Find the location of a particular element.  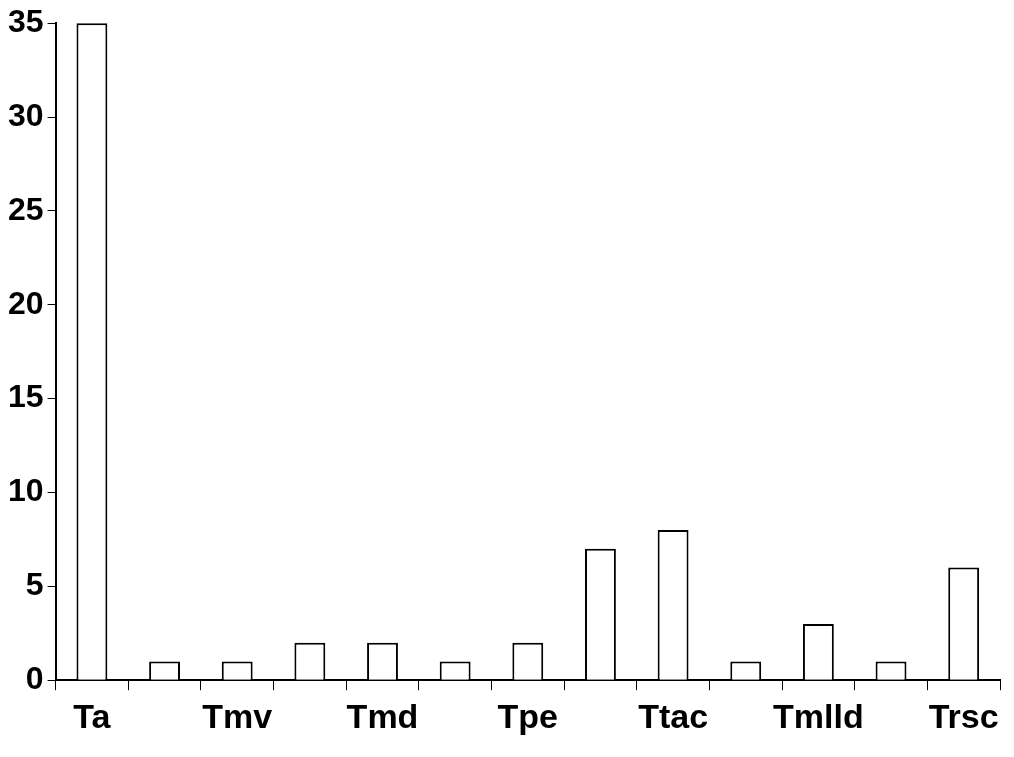

x-tick-label: Tmv is located at coordinates (237, 715).